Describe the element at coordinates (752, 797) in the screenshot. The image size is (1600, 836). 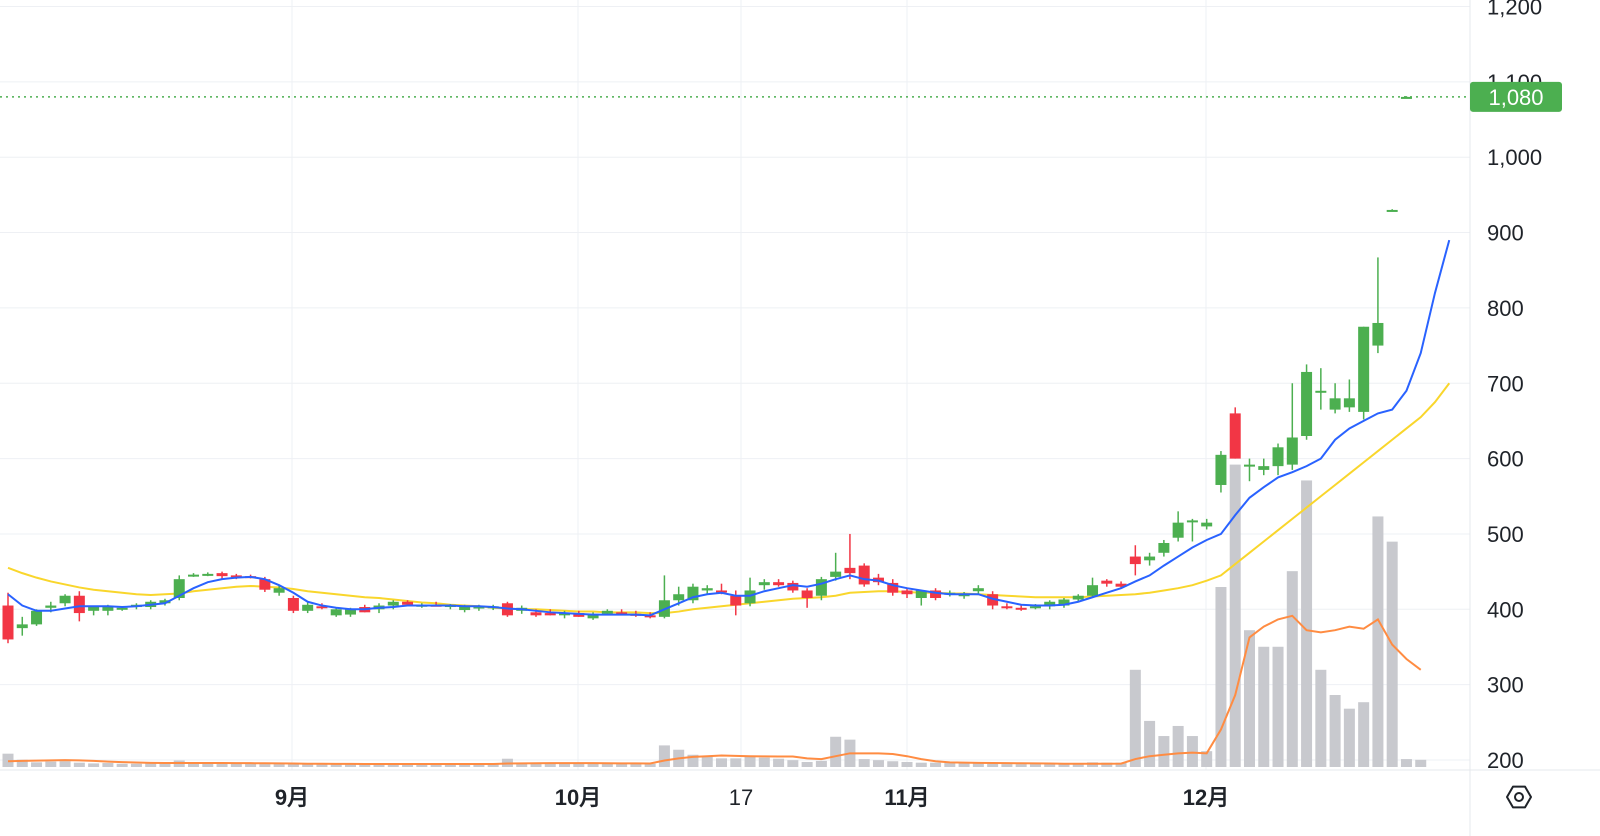
I see `time-axis: 9月 10月 17 11月 12月` at that location.